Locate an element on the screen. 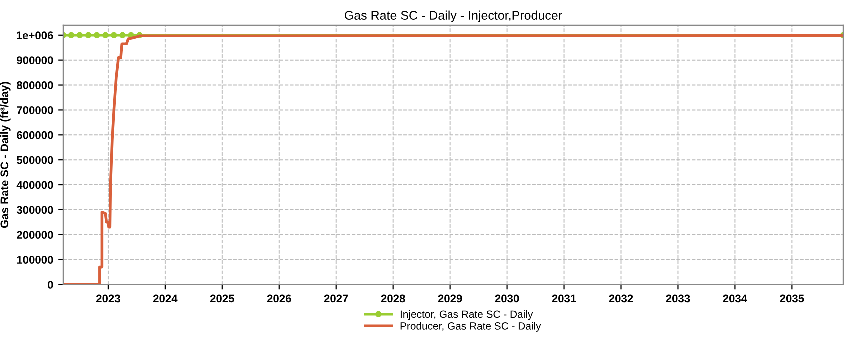 This screenshot has width=846, height=339. y-tick-label: 800000 is located at coordinates (35, 86).